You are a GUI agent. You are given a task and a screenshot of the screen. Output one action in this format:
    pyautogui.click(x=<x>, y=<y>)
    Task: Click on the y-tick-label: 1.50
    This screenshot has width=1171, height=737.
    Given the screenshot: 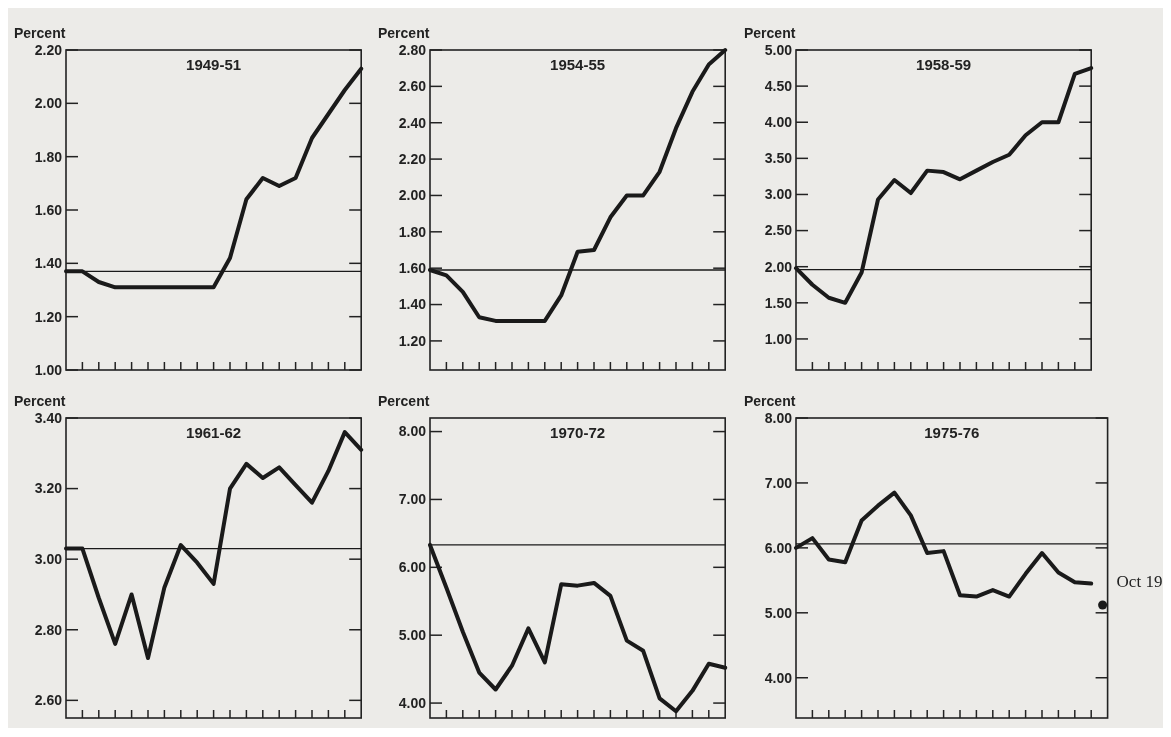 What is the action you would take?
    pyautogui.click(x=778, y=302)
    